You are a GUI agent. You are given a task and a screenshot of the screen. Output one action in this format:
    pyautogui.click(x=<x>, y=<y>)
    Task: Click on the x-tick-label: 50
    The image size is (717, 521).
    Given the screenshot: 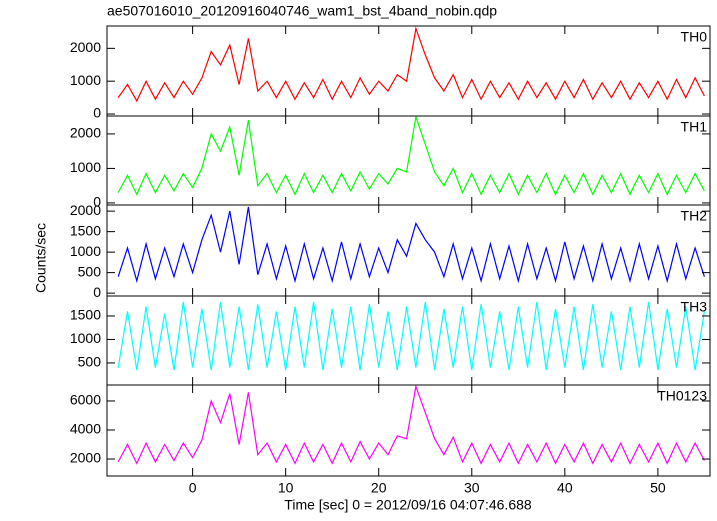 What is the action you would take?
    pyautogui.click(x=658, y=488)
    